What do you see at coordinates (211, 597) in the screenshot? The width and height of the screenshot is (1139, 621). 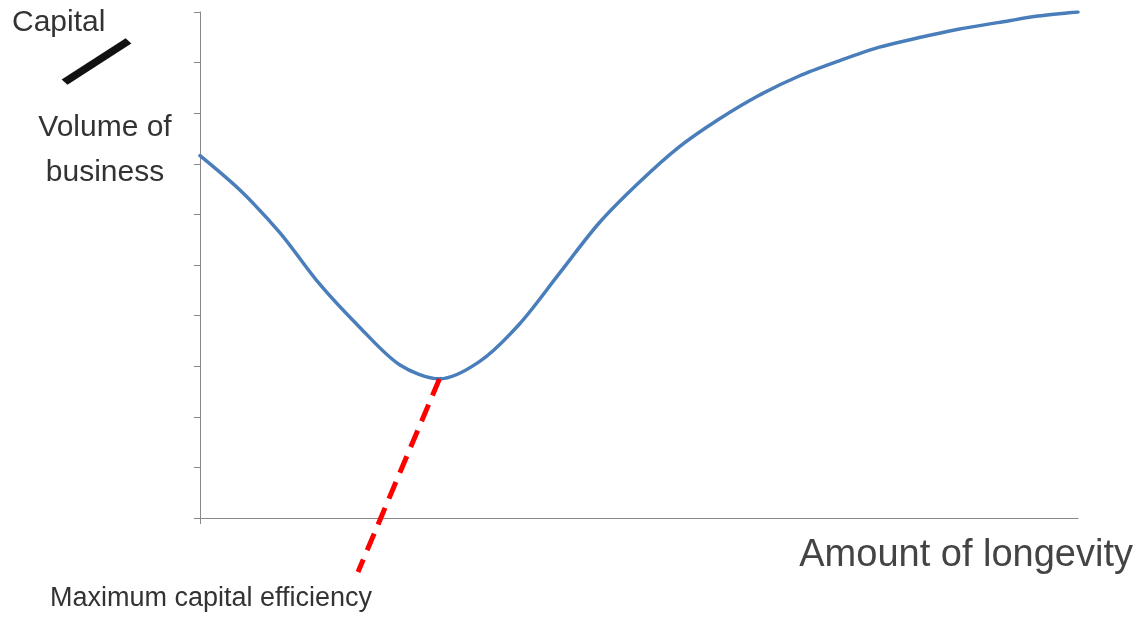 I see `text: Maximum capital efficiency` at bounding box center [211, 597].